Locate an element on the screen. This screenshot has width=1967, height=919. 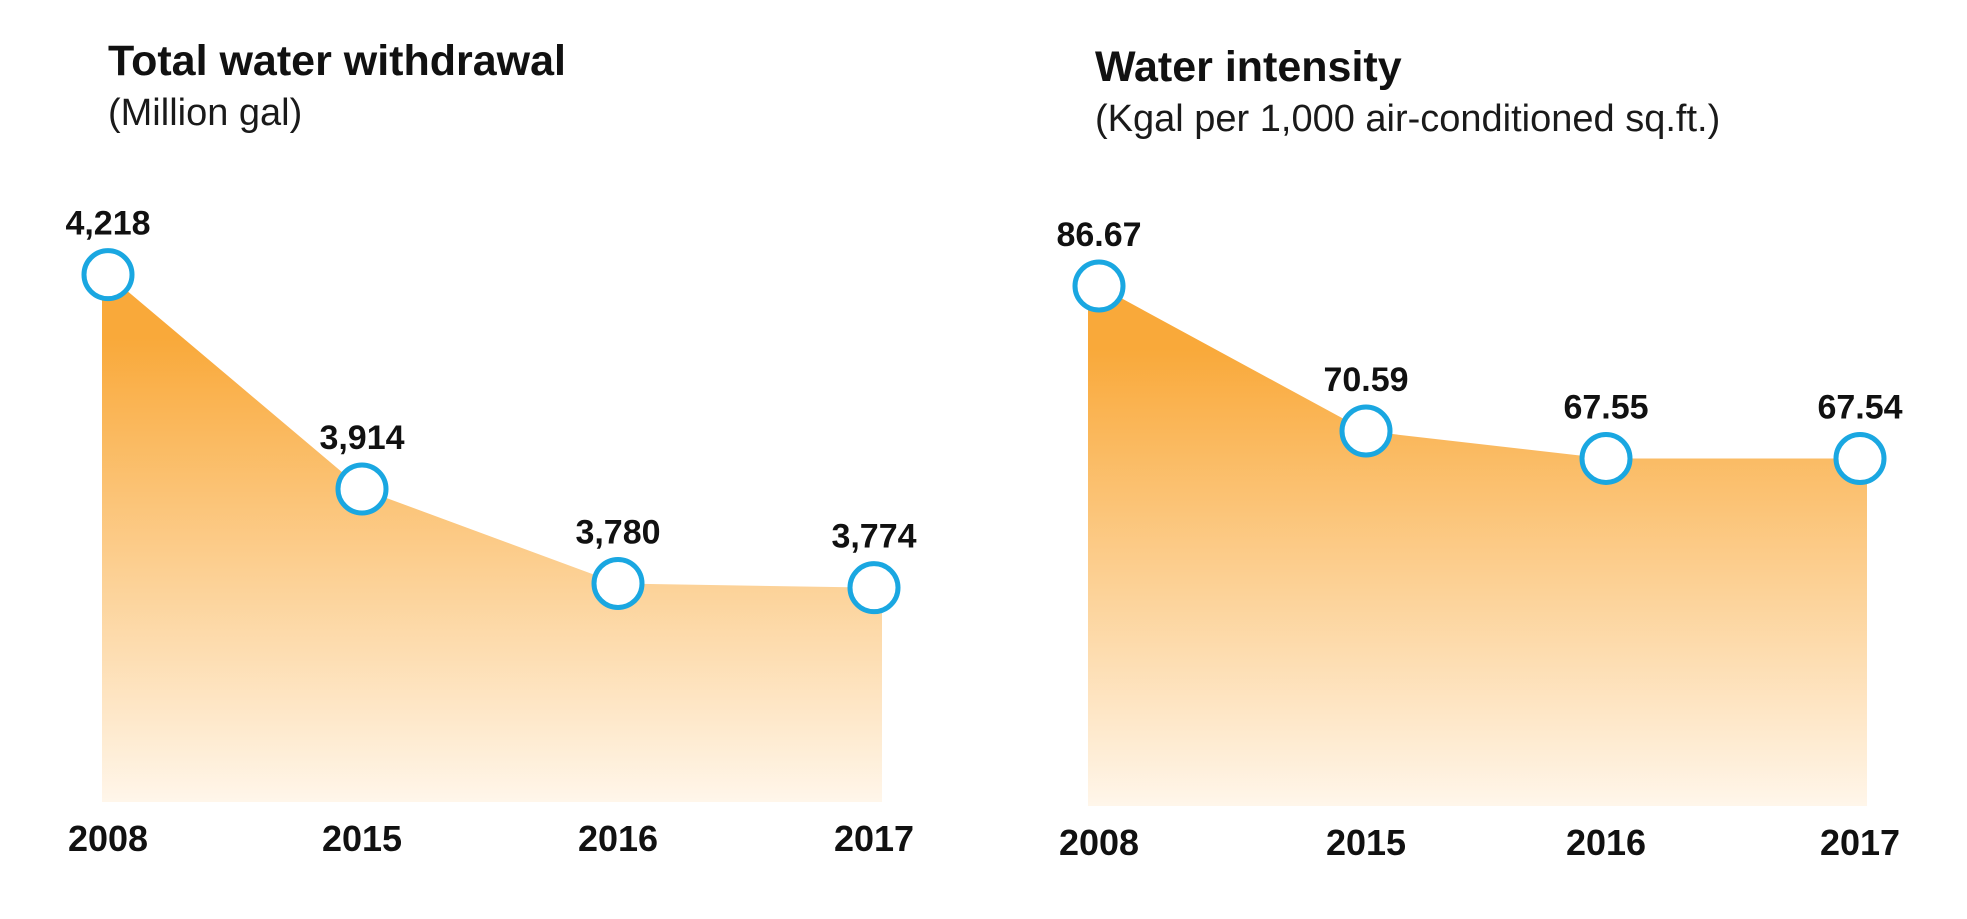
data-label: 3,914 is located at coordinates (361, 438).